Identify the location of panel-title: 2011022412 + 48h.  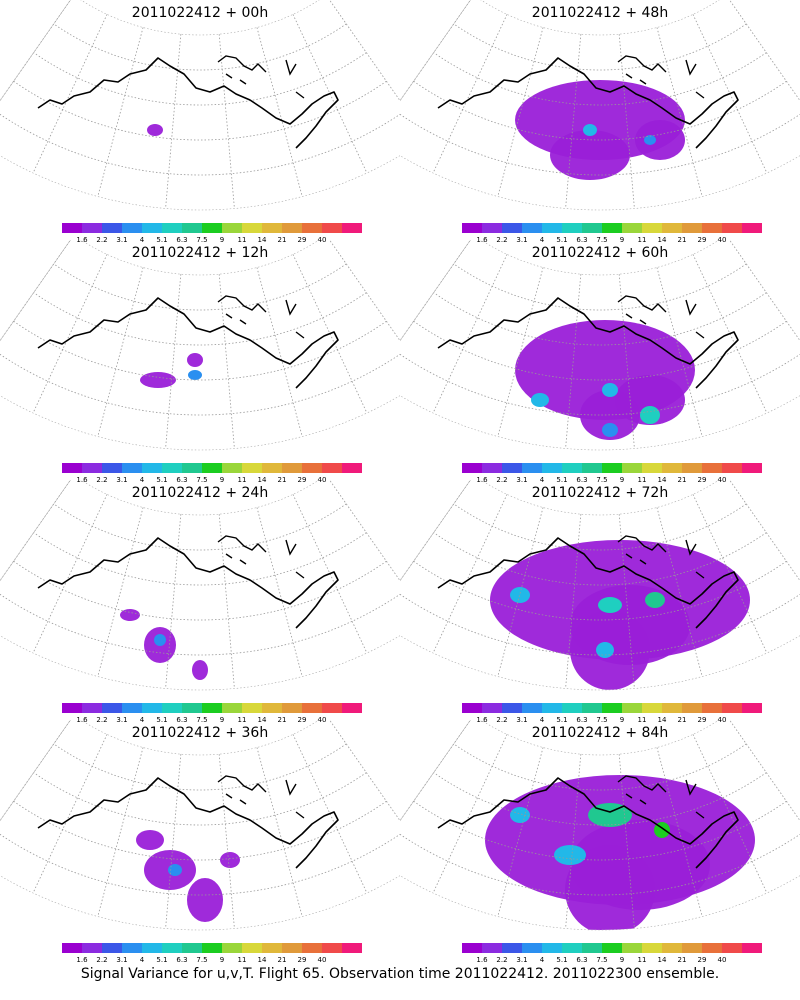
(600, 13).